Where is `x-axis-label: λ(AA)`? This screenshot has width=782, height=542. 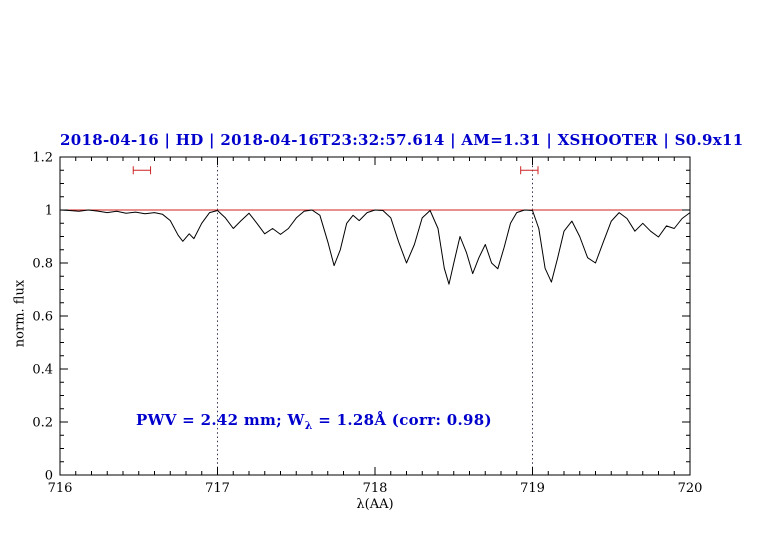 x-axis-label: λ(AA) is located at coordinates (375, 504).